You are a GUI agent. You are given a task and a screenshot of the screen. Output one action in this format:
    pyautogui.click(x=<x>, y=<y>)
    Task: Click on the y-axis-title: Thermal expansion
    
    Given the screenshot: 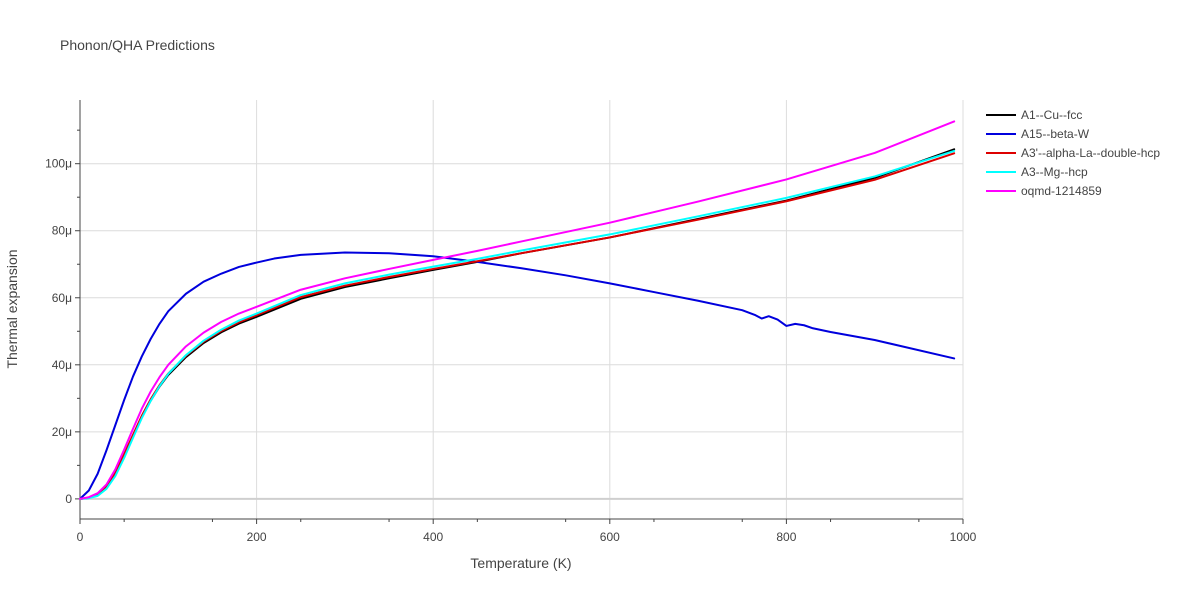 What is the action you would take?
    pyautogui.click(x=12, y=308)
    